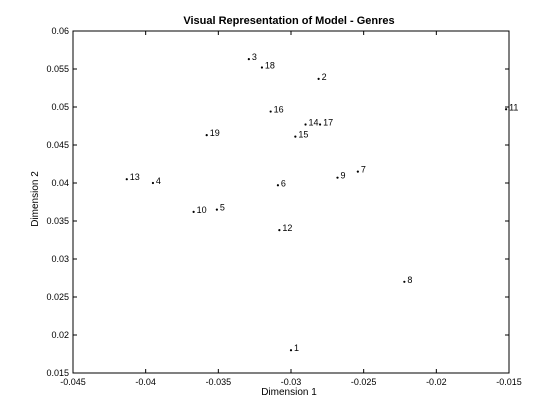  I want to click on y-tick-label: 0.015, so click(57, 373).